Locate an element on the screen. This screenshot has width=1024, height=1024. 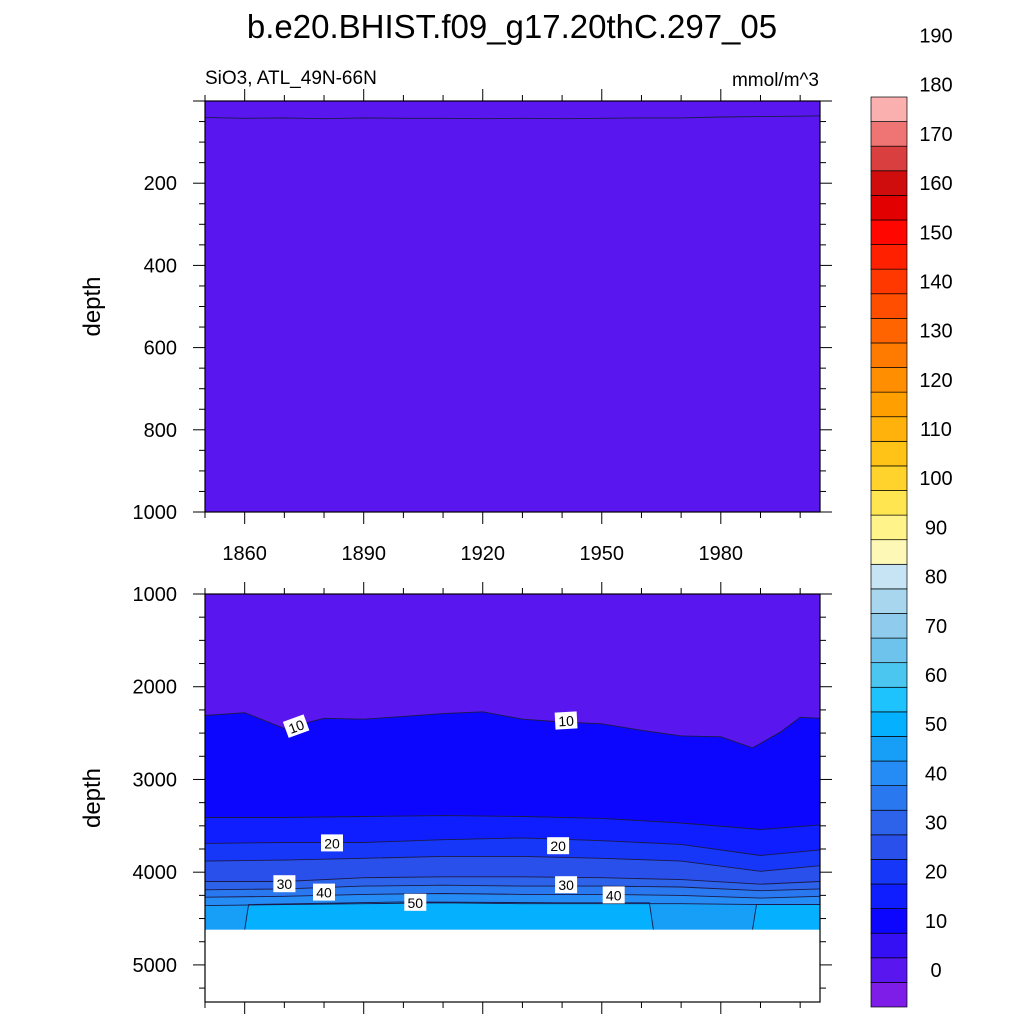
colorbar-label: 30 is located at coordinates (936, 824).